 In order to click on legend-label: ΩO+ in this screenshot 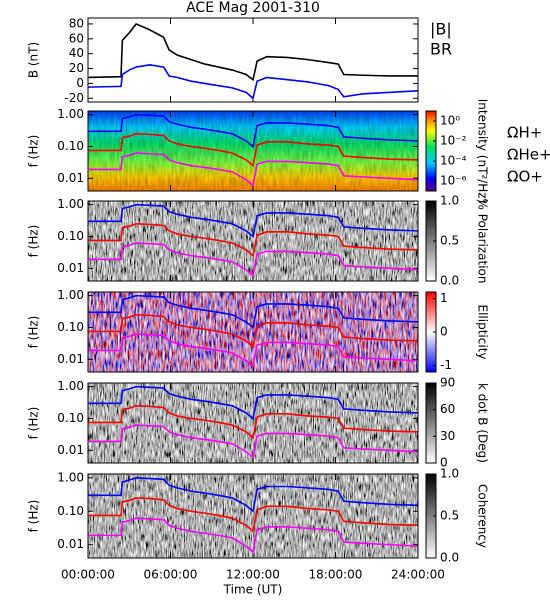, I will do `click(525, 177)`.